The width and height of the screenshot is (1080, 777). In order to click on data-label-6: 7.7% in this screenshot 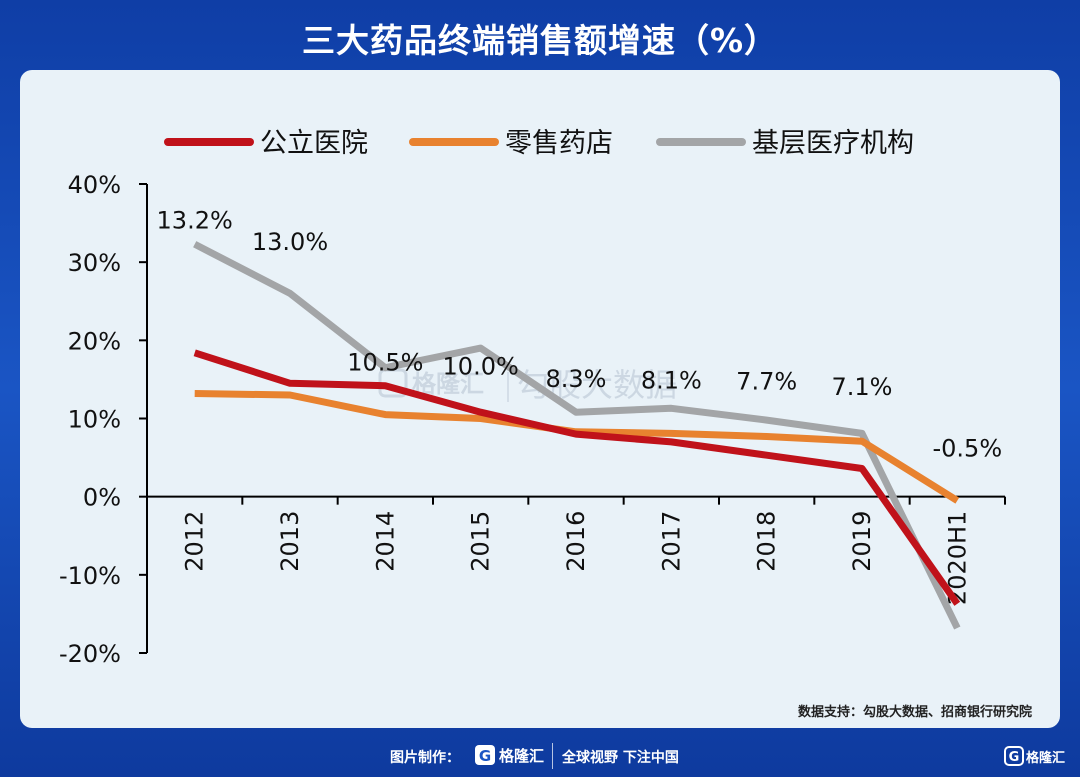, I will do `click(766, 381)`.